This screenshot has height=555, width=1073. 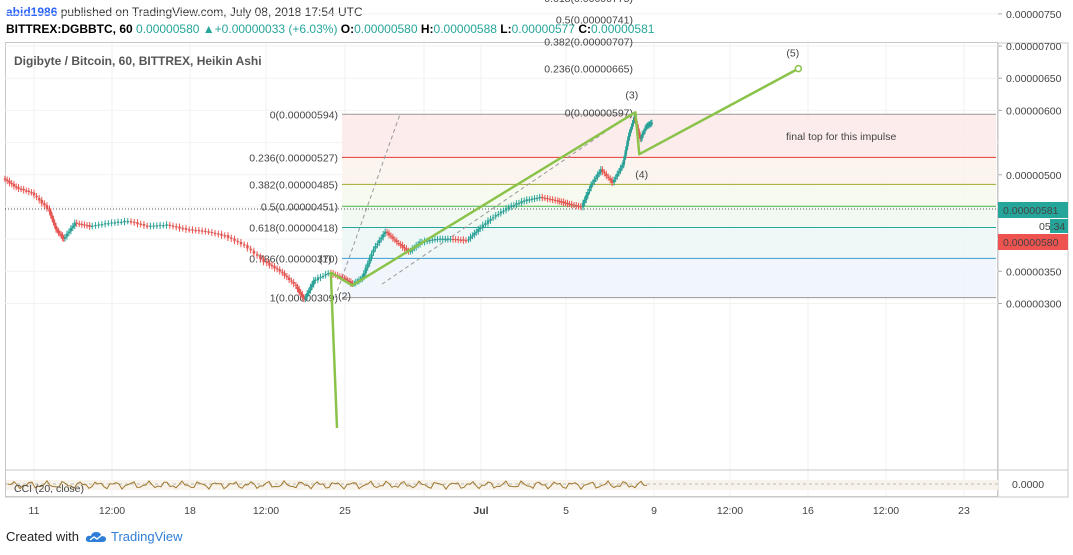 I want to click on fib-level-label: 0.382(0.00000485), so click(x=293, y=185).